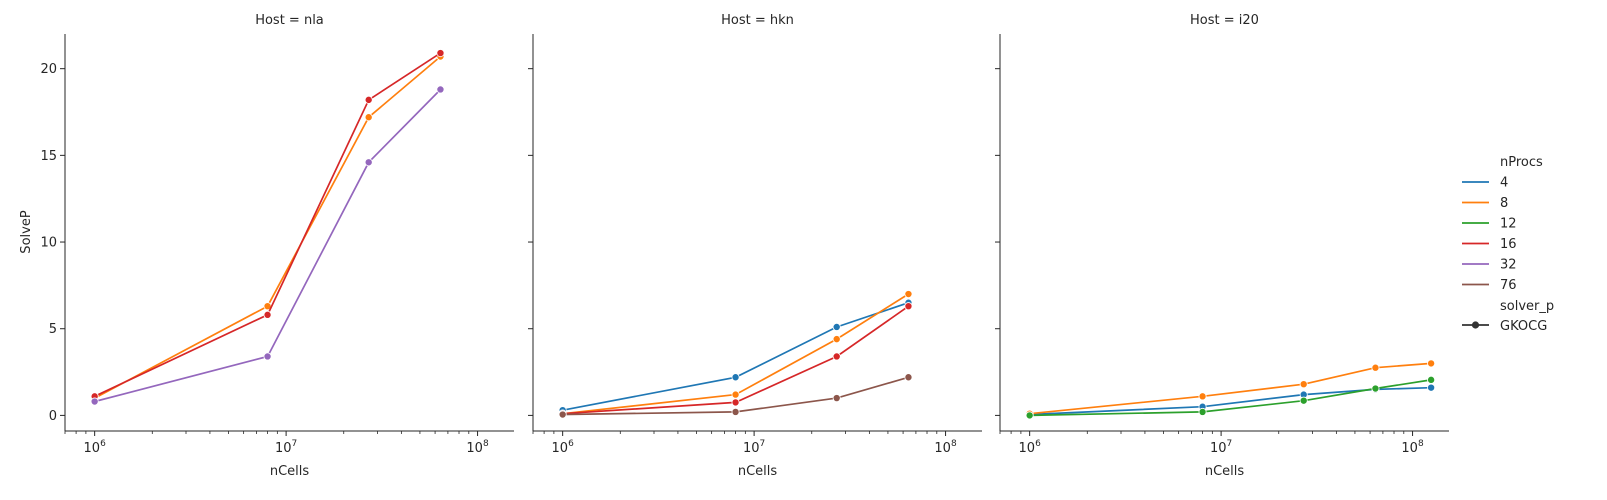 The width and height of the screenshot is (1607, 500). I want to click on panel-title: Host = hkn, so click(757, 20).